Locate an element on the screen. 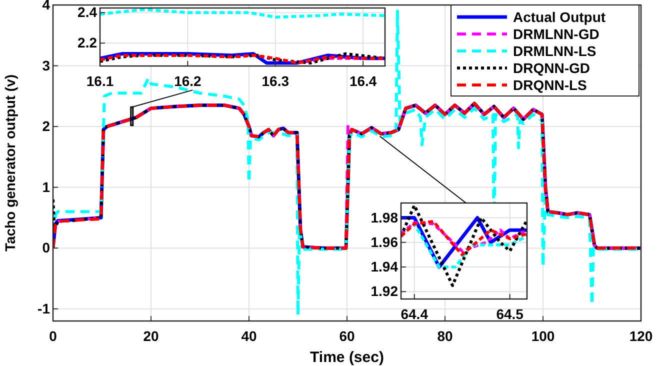 The width and height of the screenshot is (658, 366). y-tick-label: 2 is located at coordinates (46, 126).